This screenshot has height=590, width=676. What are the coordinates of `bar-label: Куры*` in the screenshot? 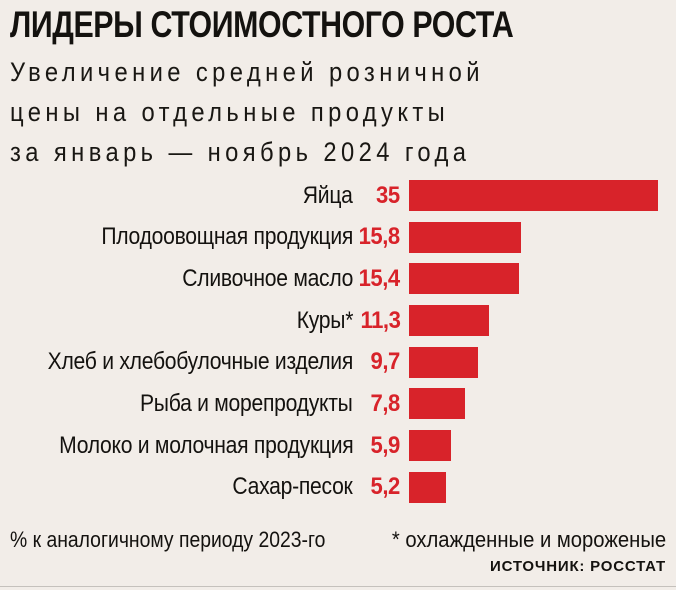 It's located at (325, 320).